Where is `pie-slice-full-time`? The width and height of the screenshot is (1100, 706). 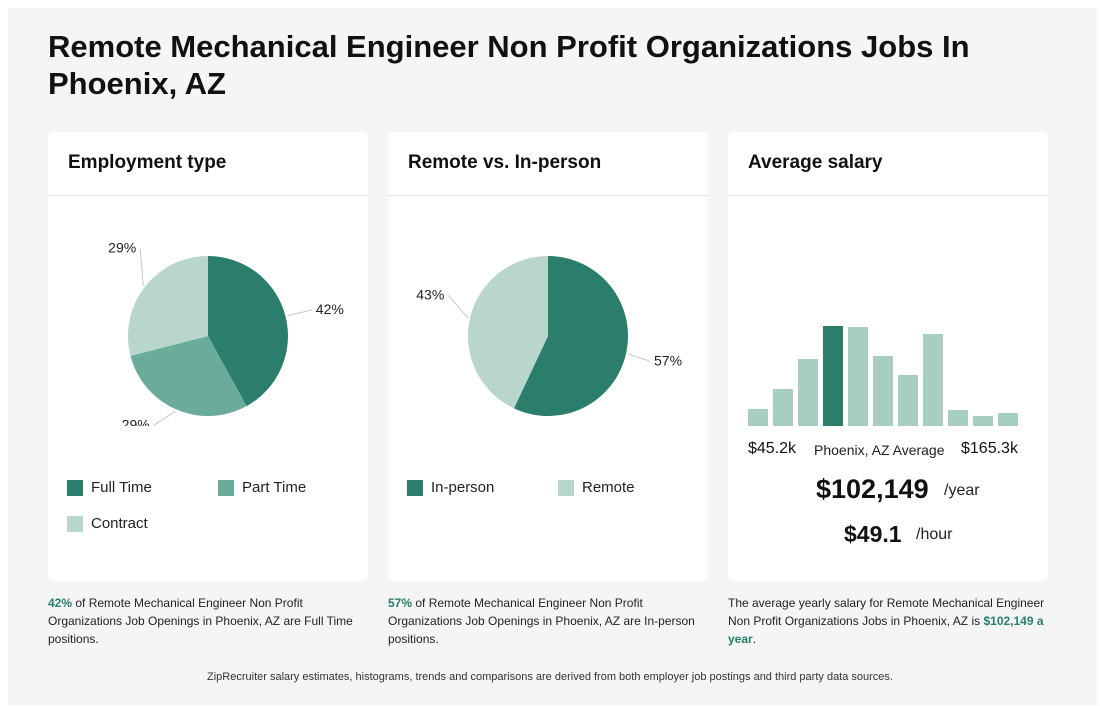 pie-slice-full-time is located at coordinates (248, 331).